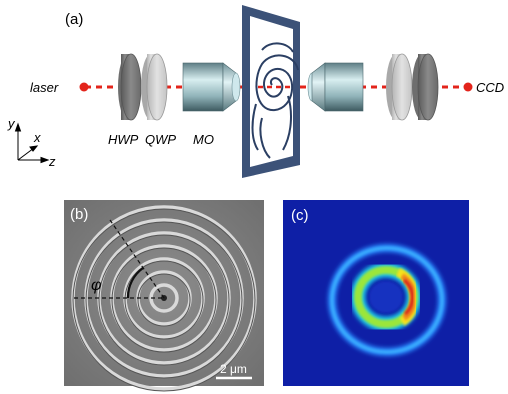  What do you see at coordinates (335, 87) in the screenshot?
I see `objective-right` at bounding box center [335, 87].